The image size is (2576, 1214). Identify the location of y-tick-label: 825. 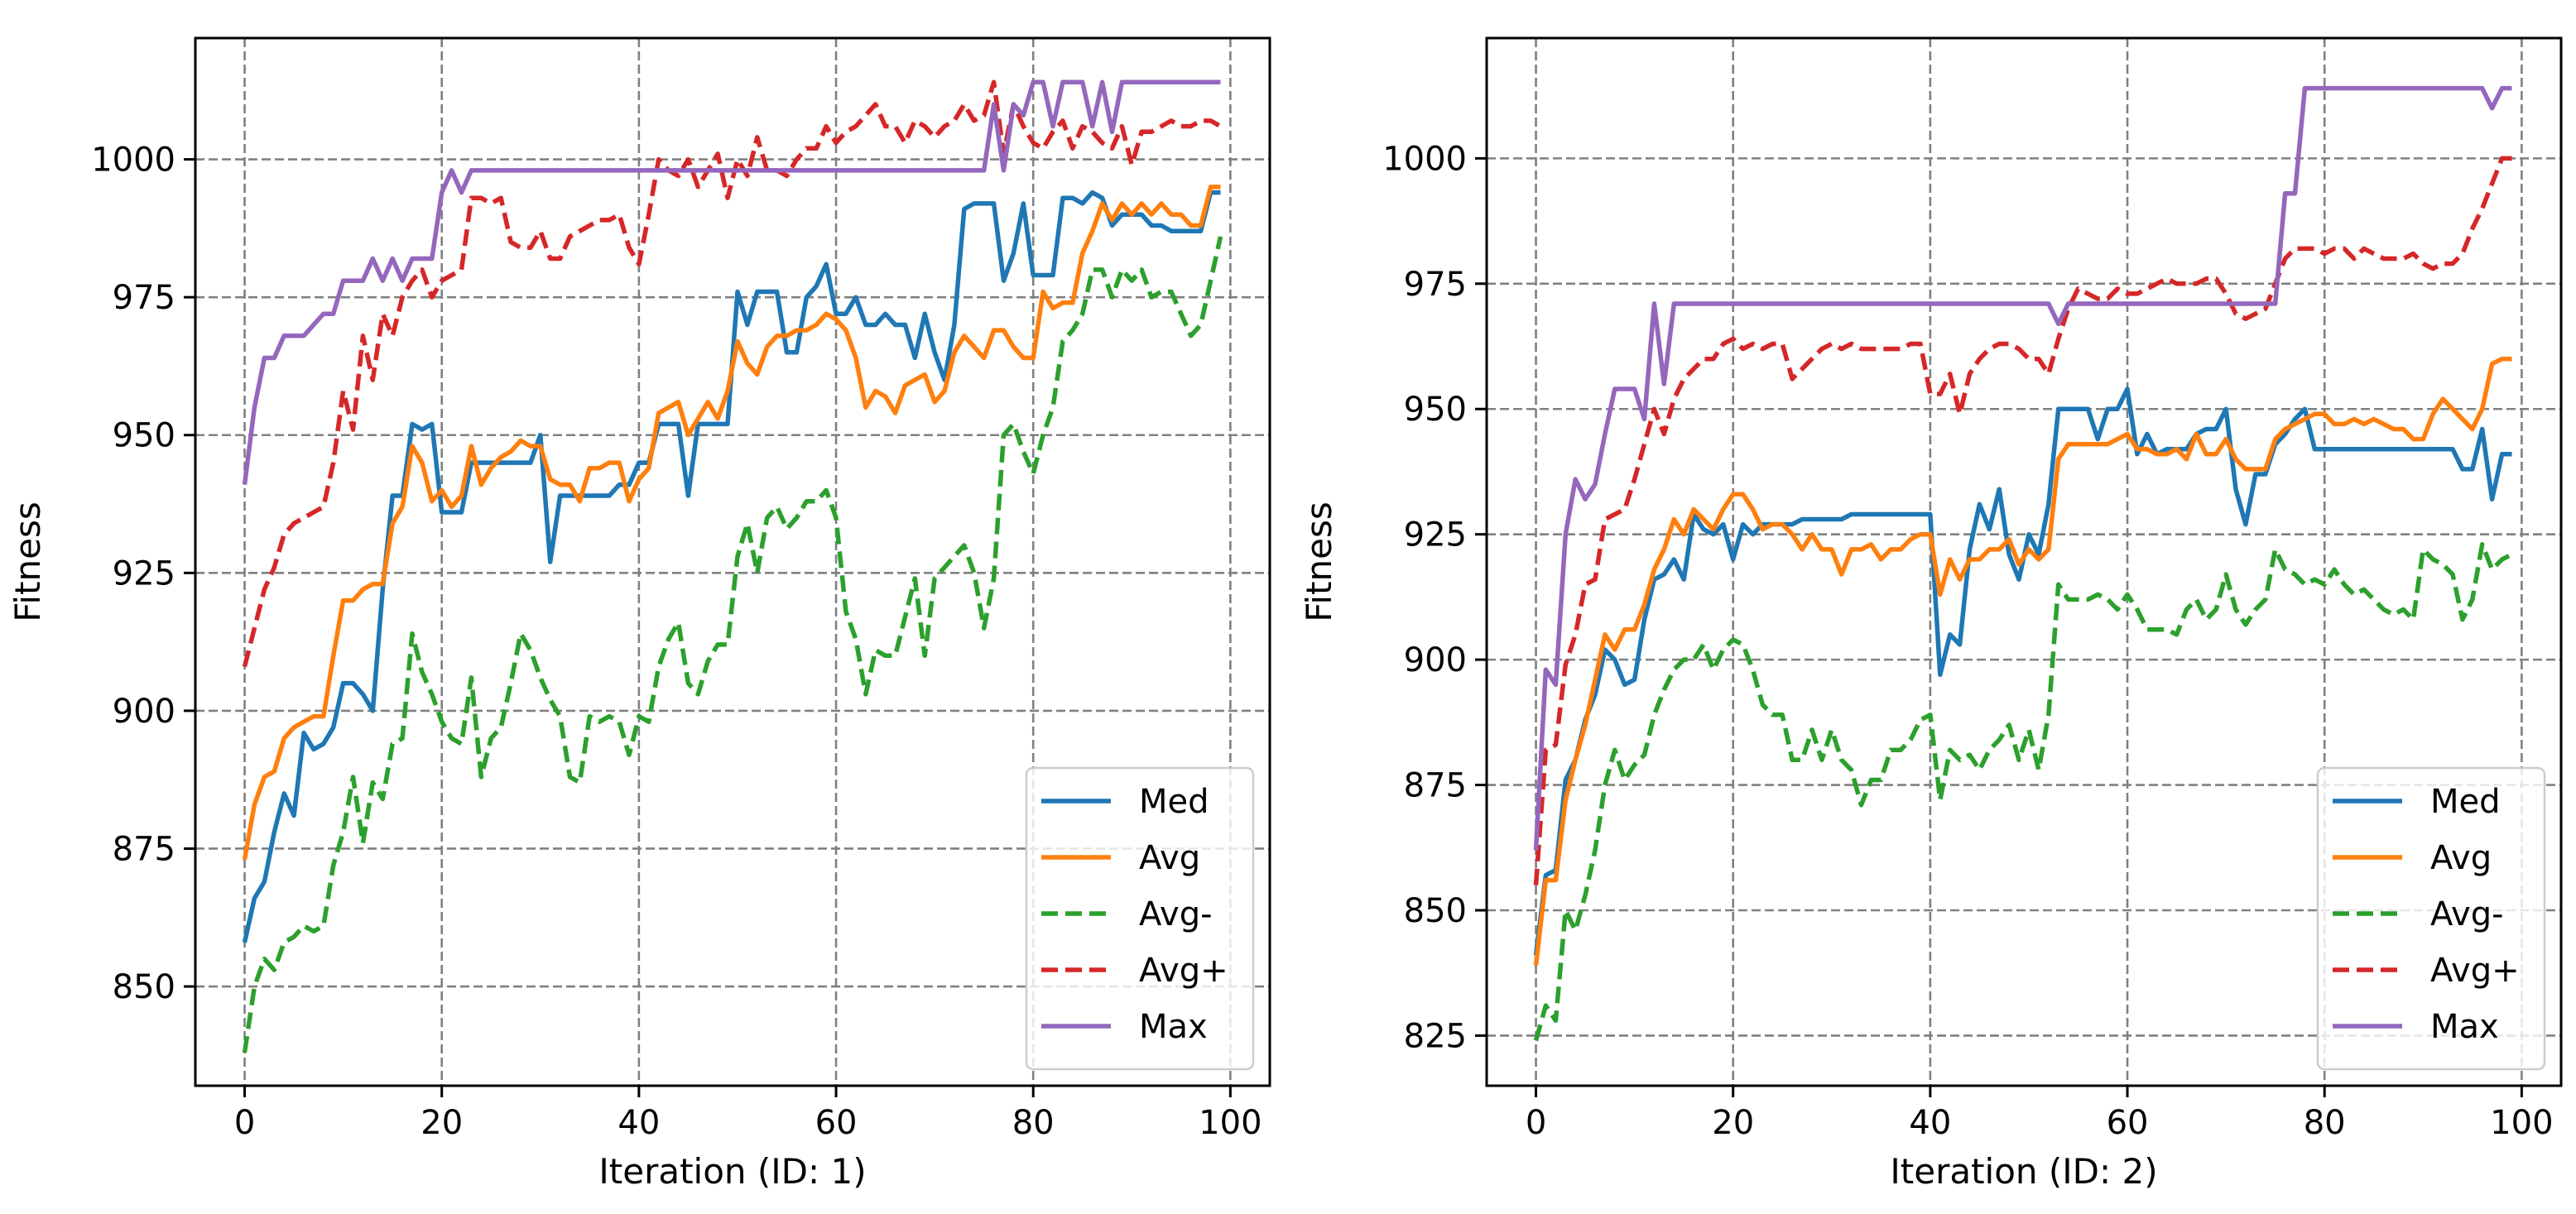
(1435, 1036).